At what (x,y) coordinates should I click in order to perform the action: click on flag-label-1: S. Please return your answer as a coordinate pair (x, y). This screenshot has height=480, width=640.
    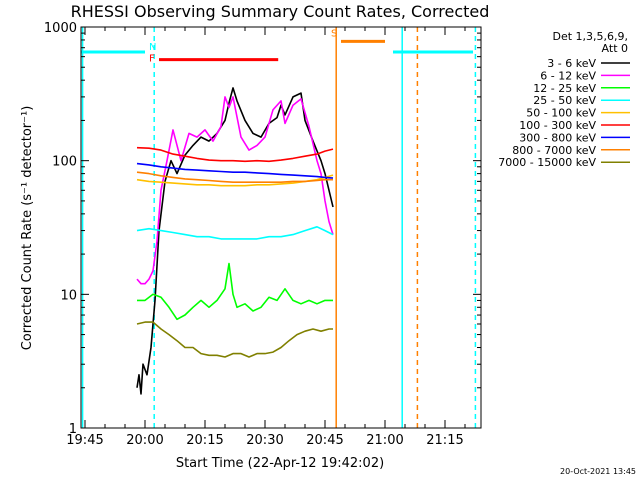
    Looking at the image, I should click on (334, 33).